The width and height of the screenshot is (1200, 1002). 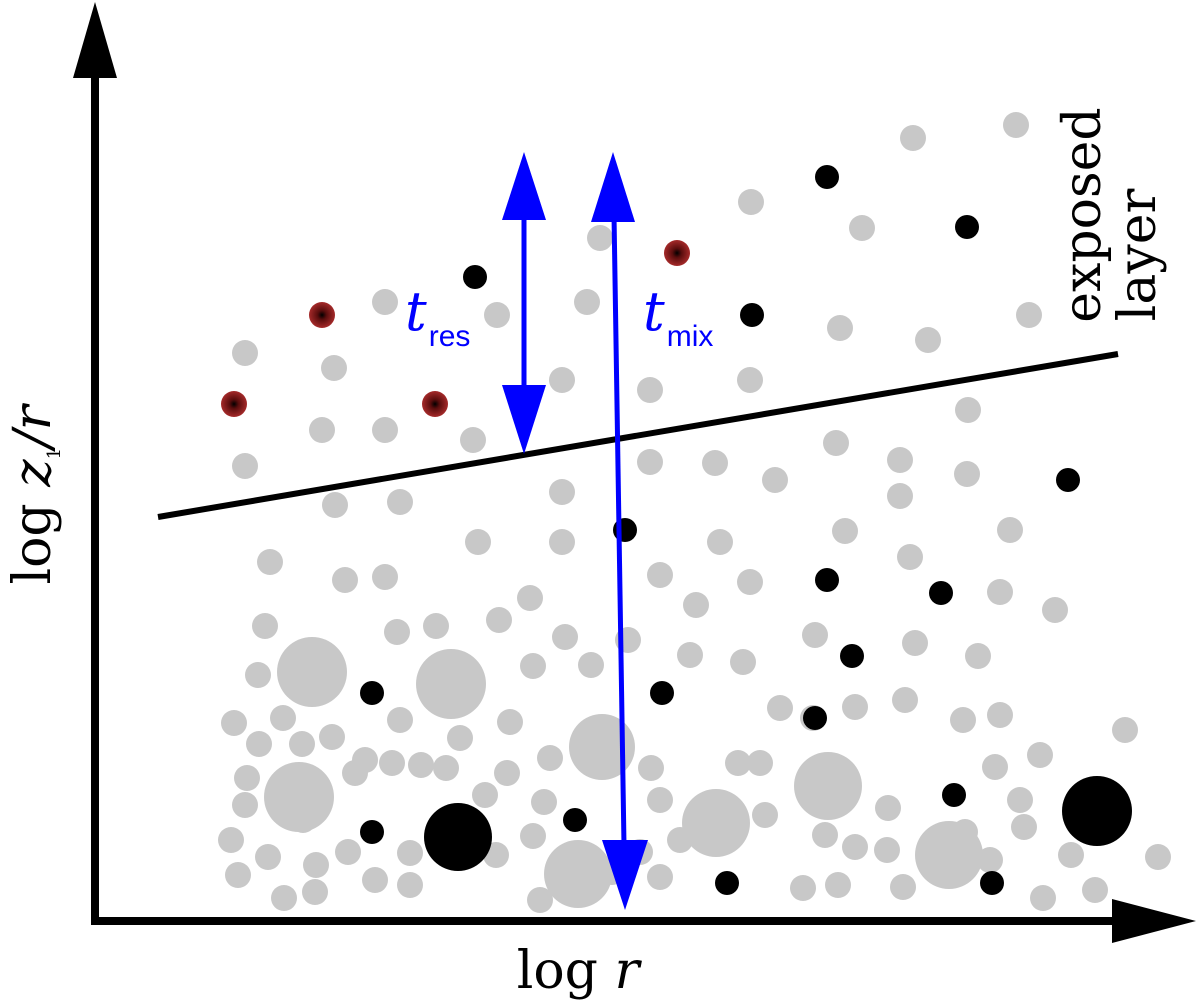 What do you see at coordinates (1138, 255) in the screenshot?
I see `svg-text: layer` at bounding box center [1138, 255].